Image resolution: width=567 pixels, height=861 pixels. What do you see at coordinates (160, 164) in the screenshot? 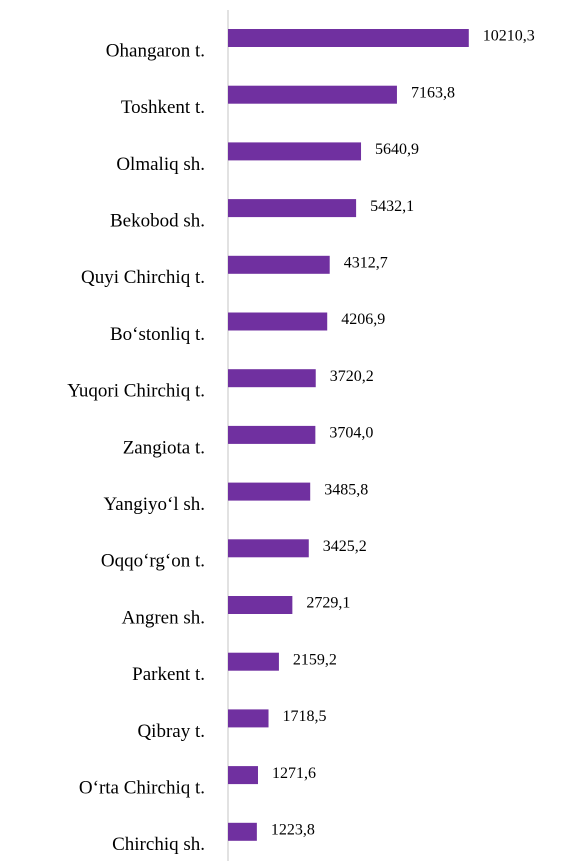
I see `y-tick-label: Olmaliq sh.` at bounding box center [160, 164].